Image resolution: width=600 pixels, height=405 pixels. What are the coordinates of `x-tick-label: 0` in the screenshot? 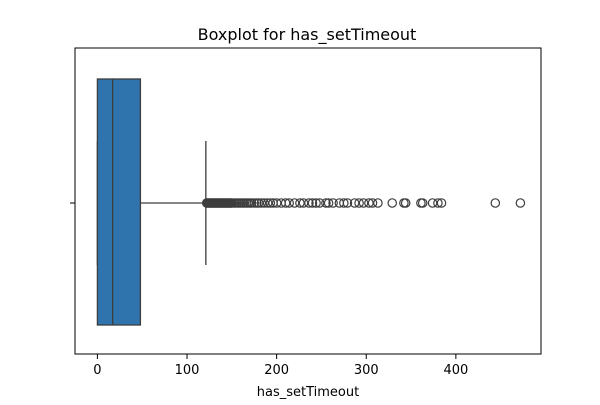 It's located at (97, 370).